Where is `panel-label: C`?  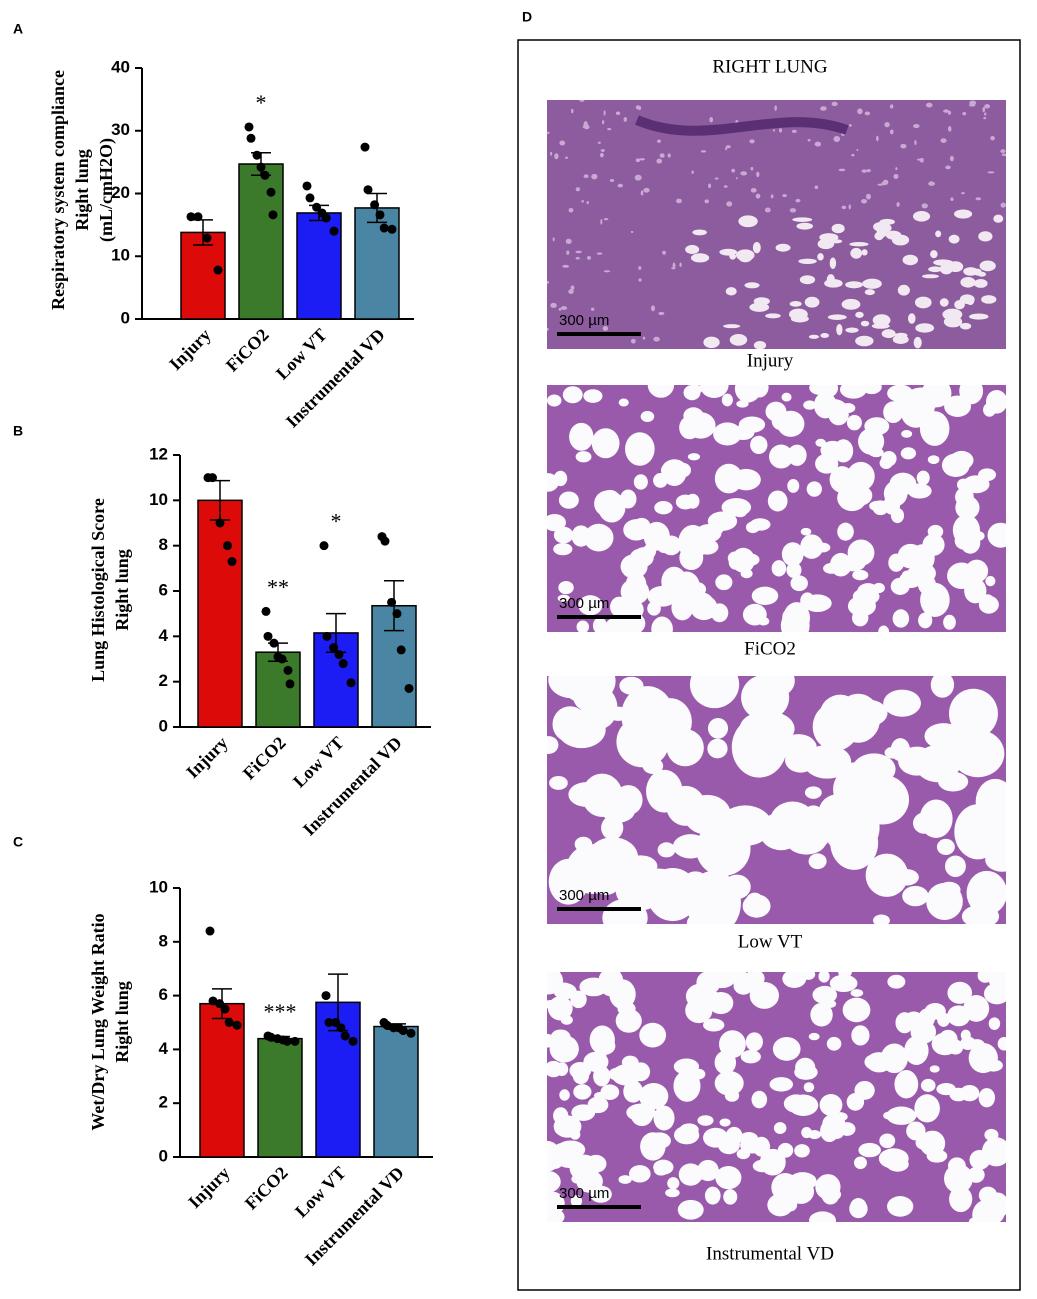
panel-label: C is located at coordinates (18, 842).